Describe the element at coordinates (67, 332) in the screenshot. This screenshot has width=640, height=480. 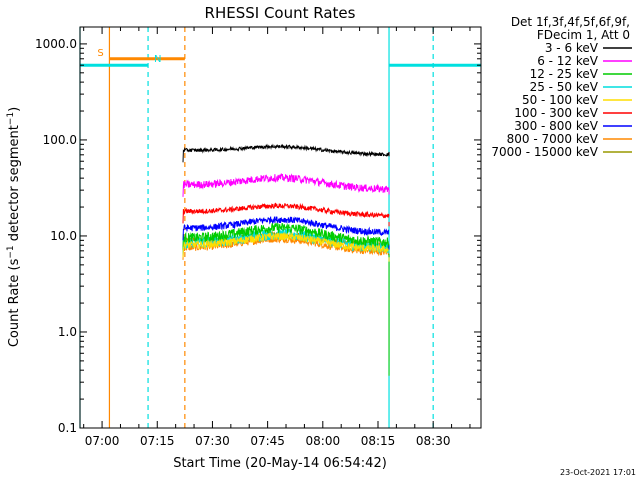
I see `y-tick-label: 1.0` at that location.